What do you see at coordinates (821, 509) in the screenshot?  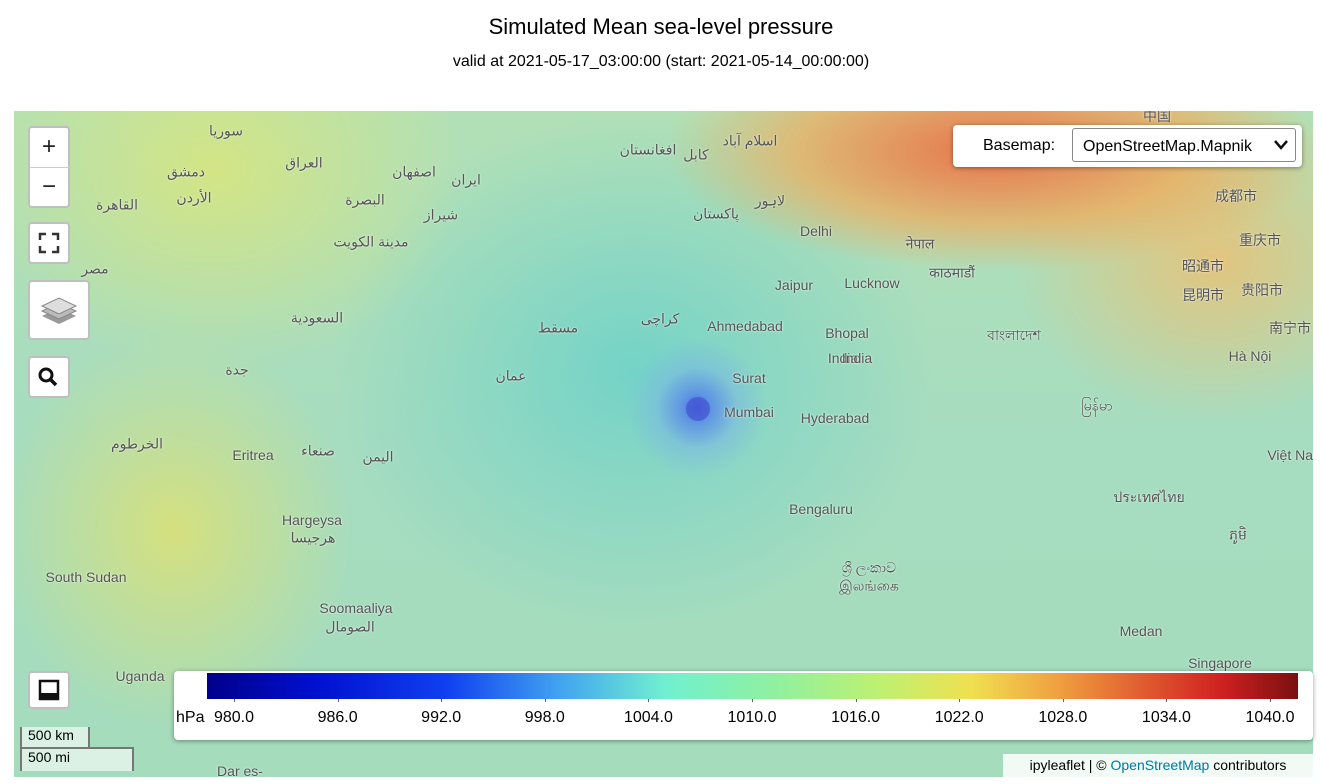 I see `place-label: Bengaluru` at bounding box center [821, 509].